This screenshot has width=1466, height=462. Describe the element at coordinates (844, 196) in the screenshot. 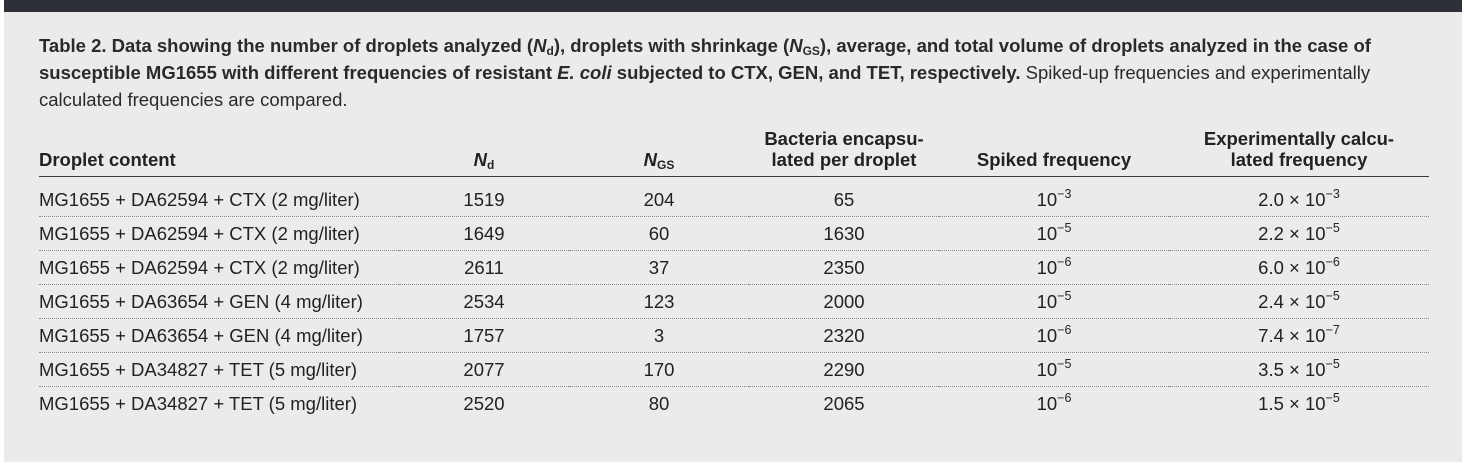

I see `cell-bacteria: 65` at that location.